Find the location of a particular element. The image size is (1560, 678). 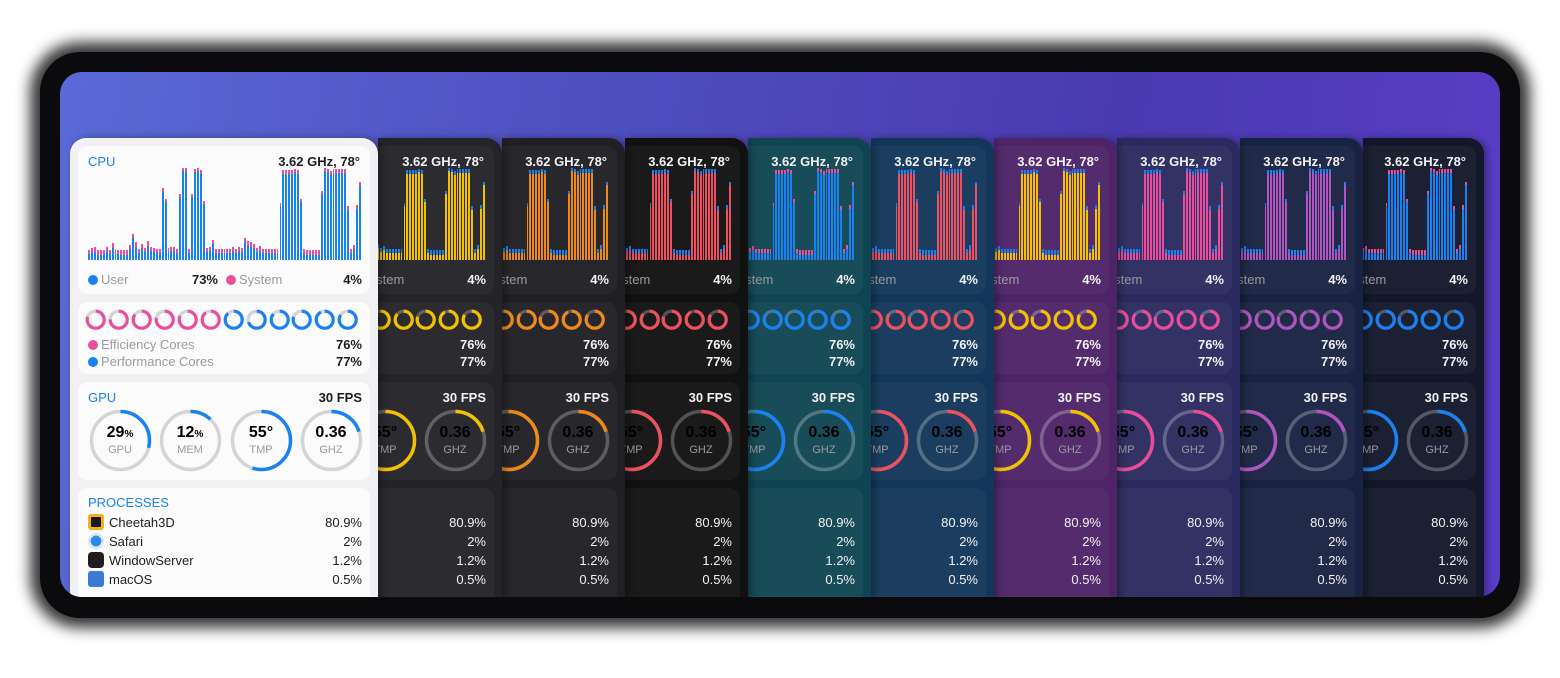

performance-value: 77% is located at coordinates (1454, 361).